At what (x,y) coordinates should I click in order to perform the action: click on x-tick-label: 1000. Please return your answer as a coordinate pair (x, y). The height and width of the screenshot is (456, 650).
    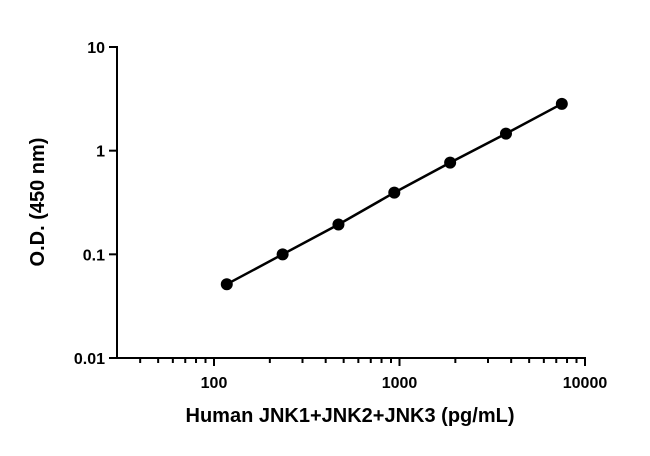
    Looking at the image, I should click on (400, 383).